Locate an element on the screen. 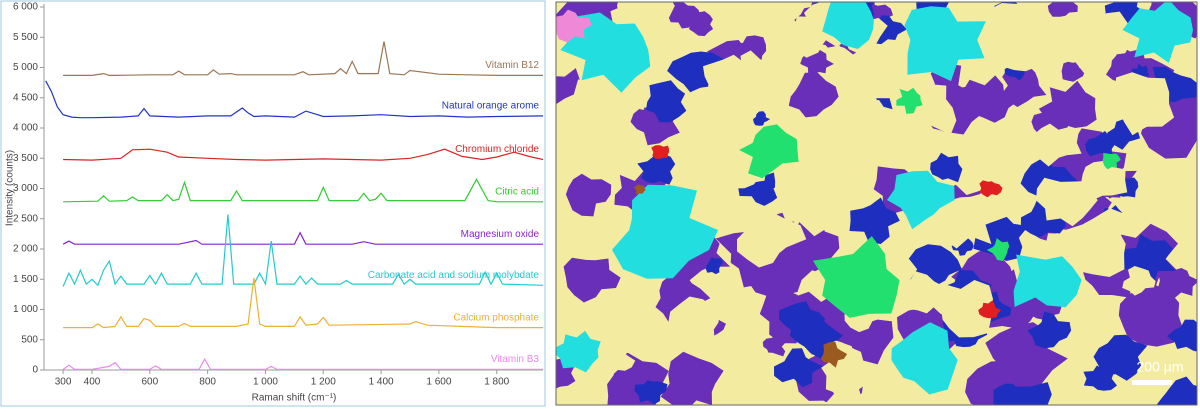 The width and height of the screenshot is (1200, 413). x-tick-label: 1 000 is located at coordinates (265, 382).